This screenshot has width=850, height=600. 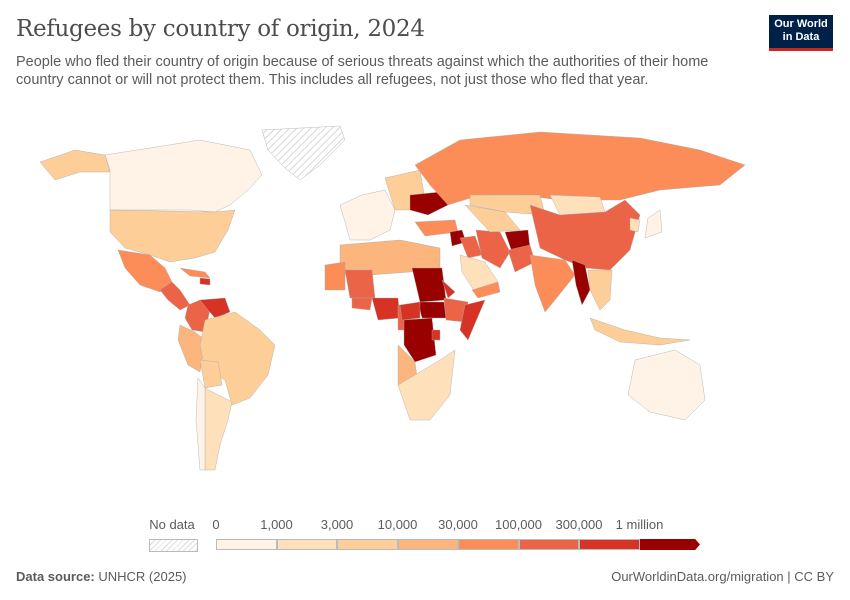 What do you see at coordinates (492, 218) in the screenshot?
I see `region-central-asia: Central Asia` at bounding box center [492, 218].